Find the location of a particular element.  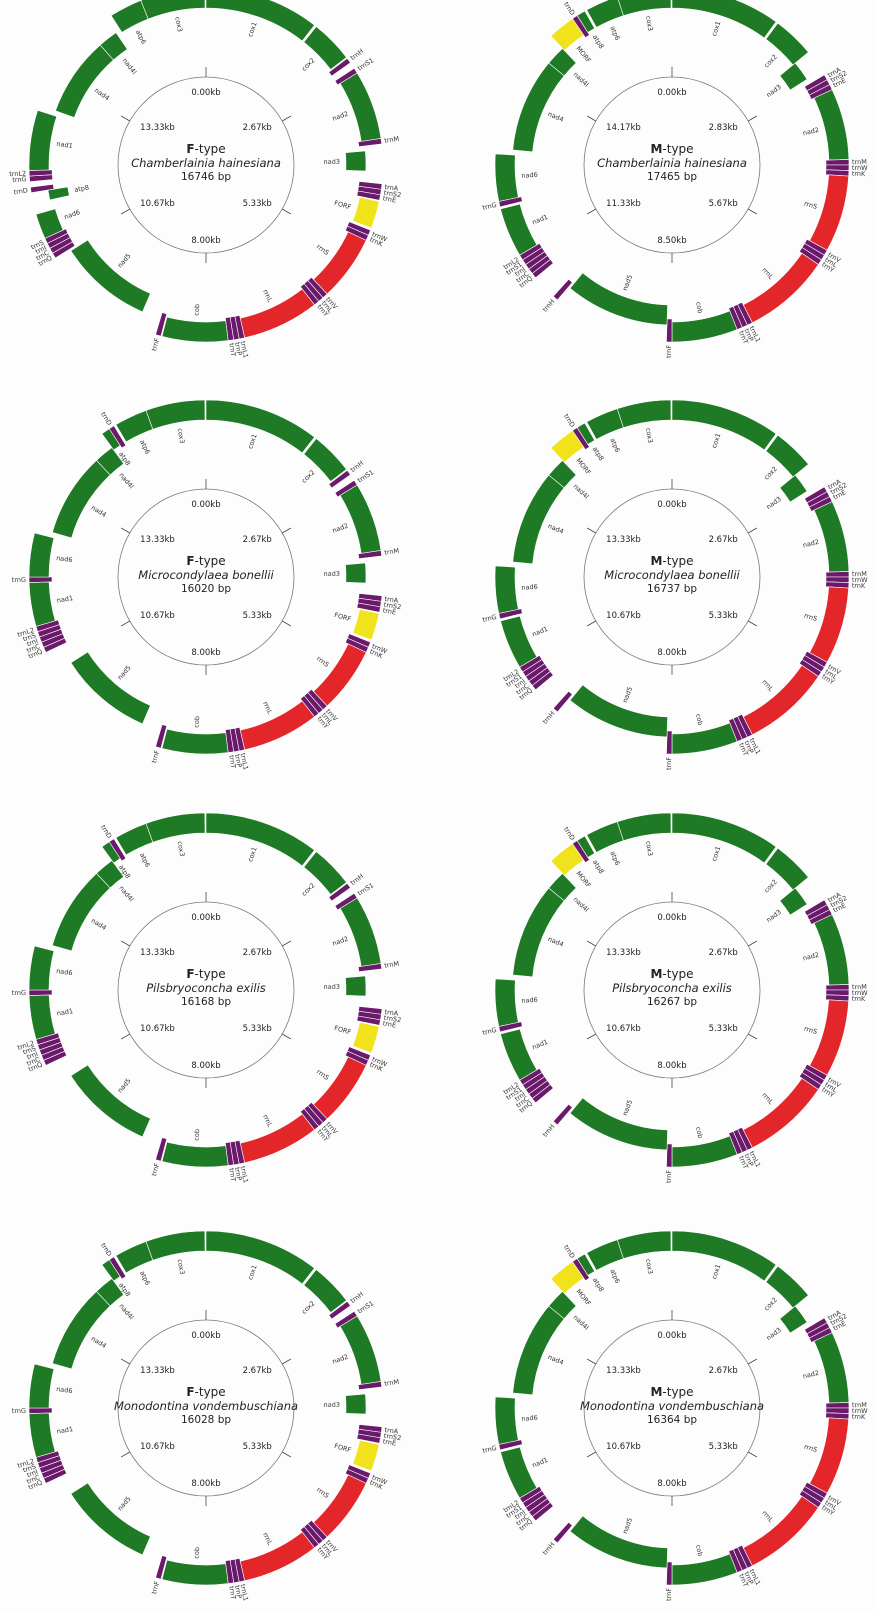

gene-label: trnL1 is located at coordinates (244, 1174).